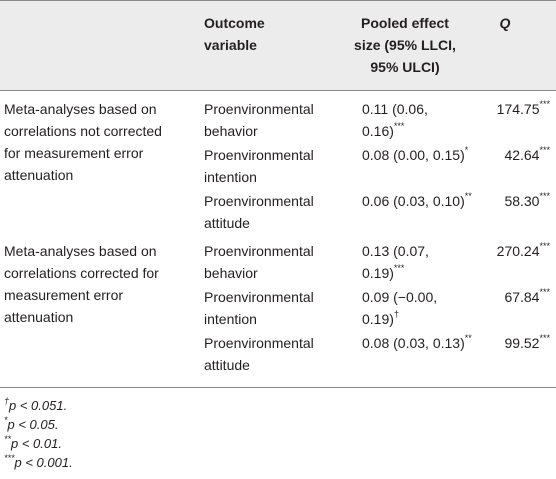  What do you see at coordinates (230, 45) in the screenshot?
I see `header-outcome-line2: variable` at bounding box center [230, 45].